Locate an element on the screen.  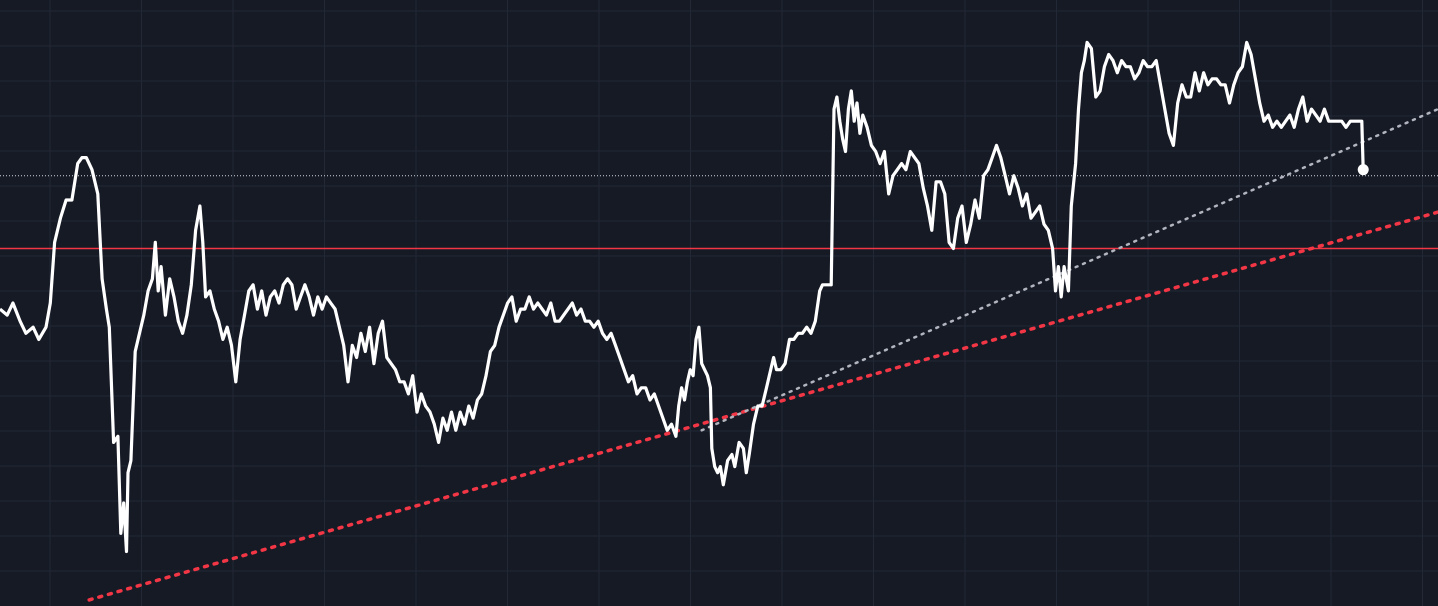
marker-group is located at coordinates (1363, 170).